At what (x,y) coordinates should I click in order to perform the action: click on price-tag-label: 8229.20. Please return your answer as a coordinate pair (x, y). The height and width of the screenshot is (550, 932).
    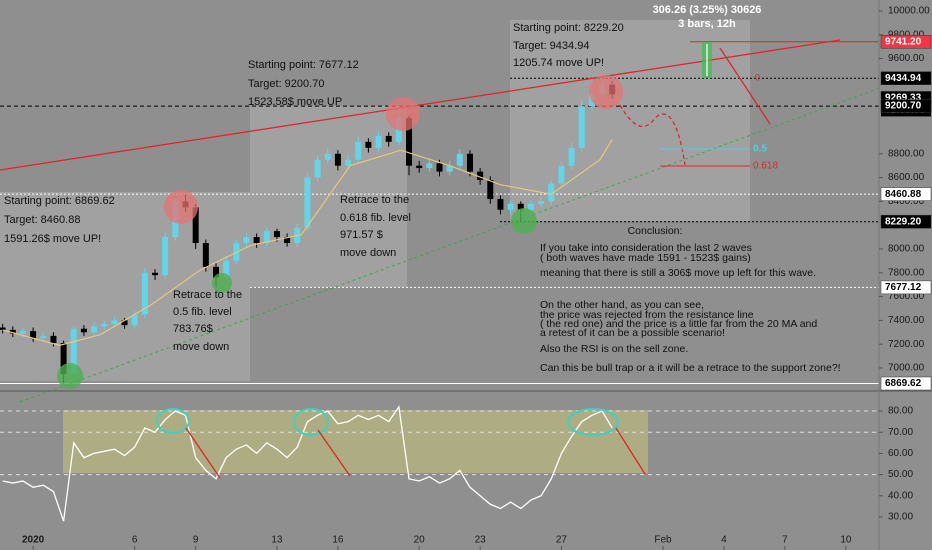
    Looking at the image, I should click on (903, 221).